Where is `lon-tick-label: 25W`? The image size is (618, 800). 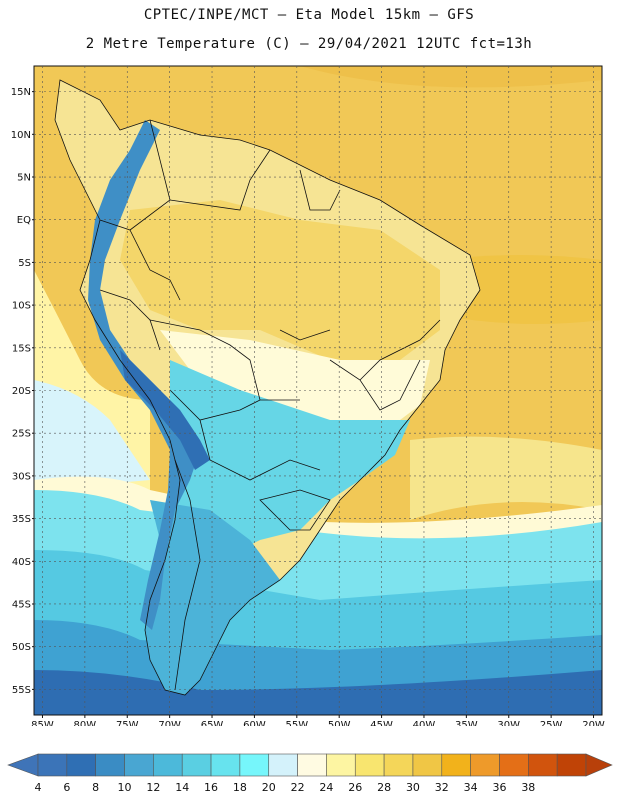
lon-tick-label: 25W is located at coordinates (551, 723).